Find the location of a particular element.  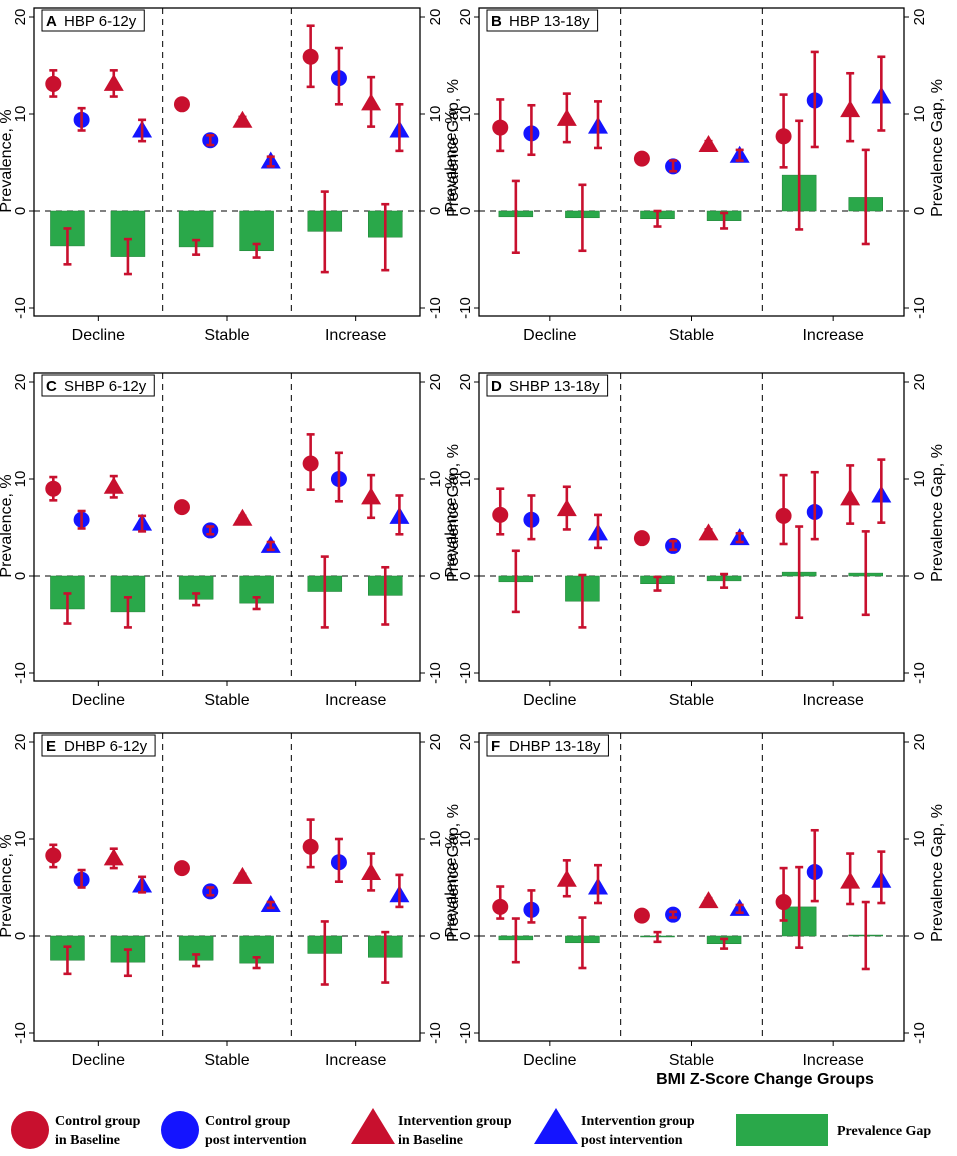

panel-c-frame is located at coordinates (227, 527).